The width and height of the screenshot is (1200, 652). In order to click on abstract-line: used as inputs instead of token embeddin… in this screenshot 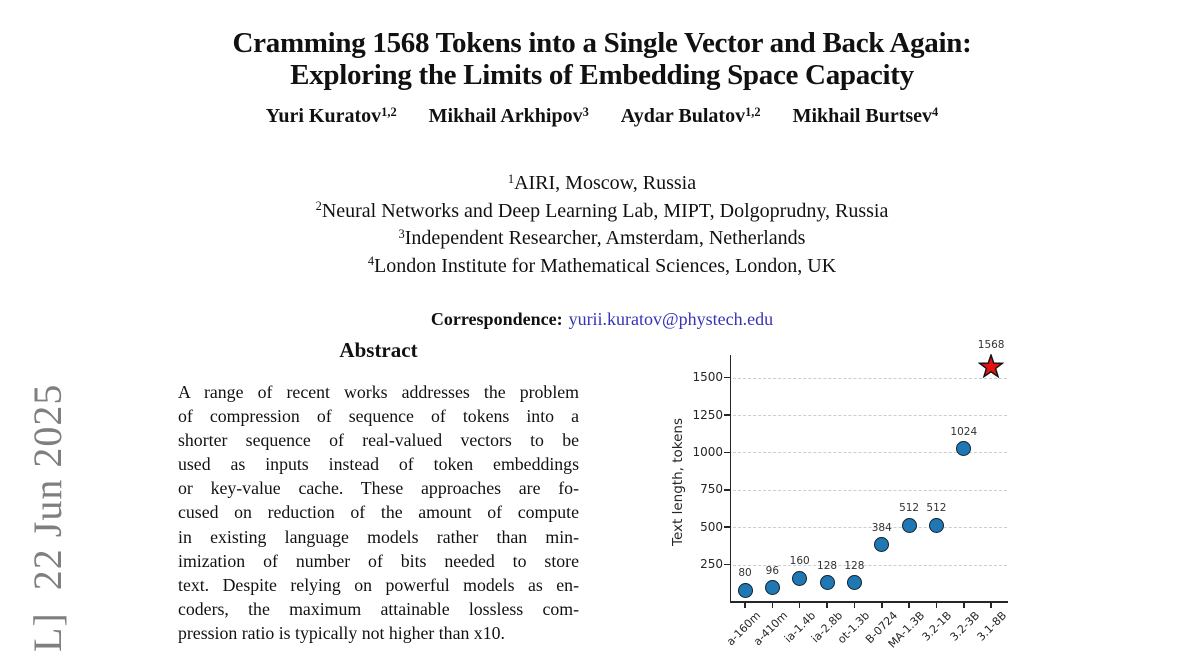, I will do `click(378, 464)`.